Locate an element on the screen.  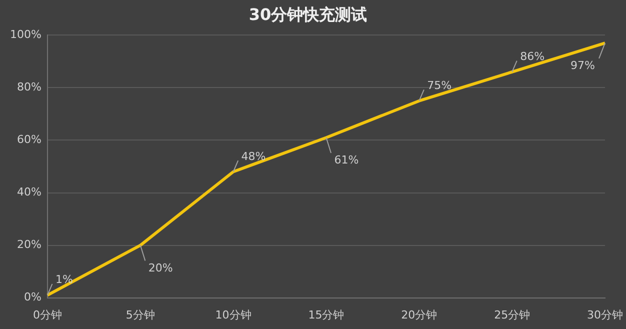
text: 20% is located at coordinates (160, 267).